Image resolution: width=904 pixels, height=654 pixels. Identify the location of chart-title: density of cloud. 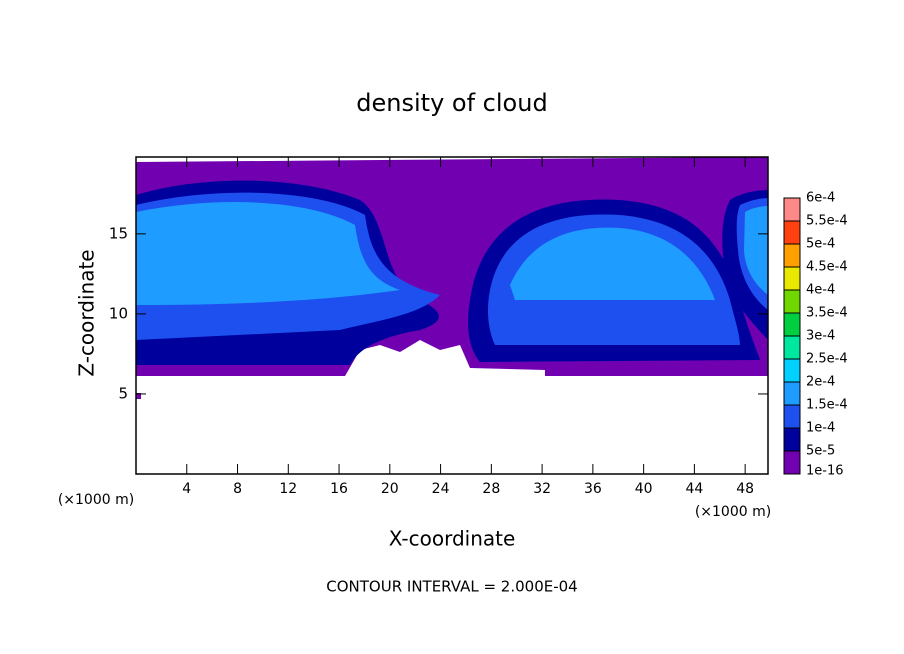
(451, 103).